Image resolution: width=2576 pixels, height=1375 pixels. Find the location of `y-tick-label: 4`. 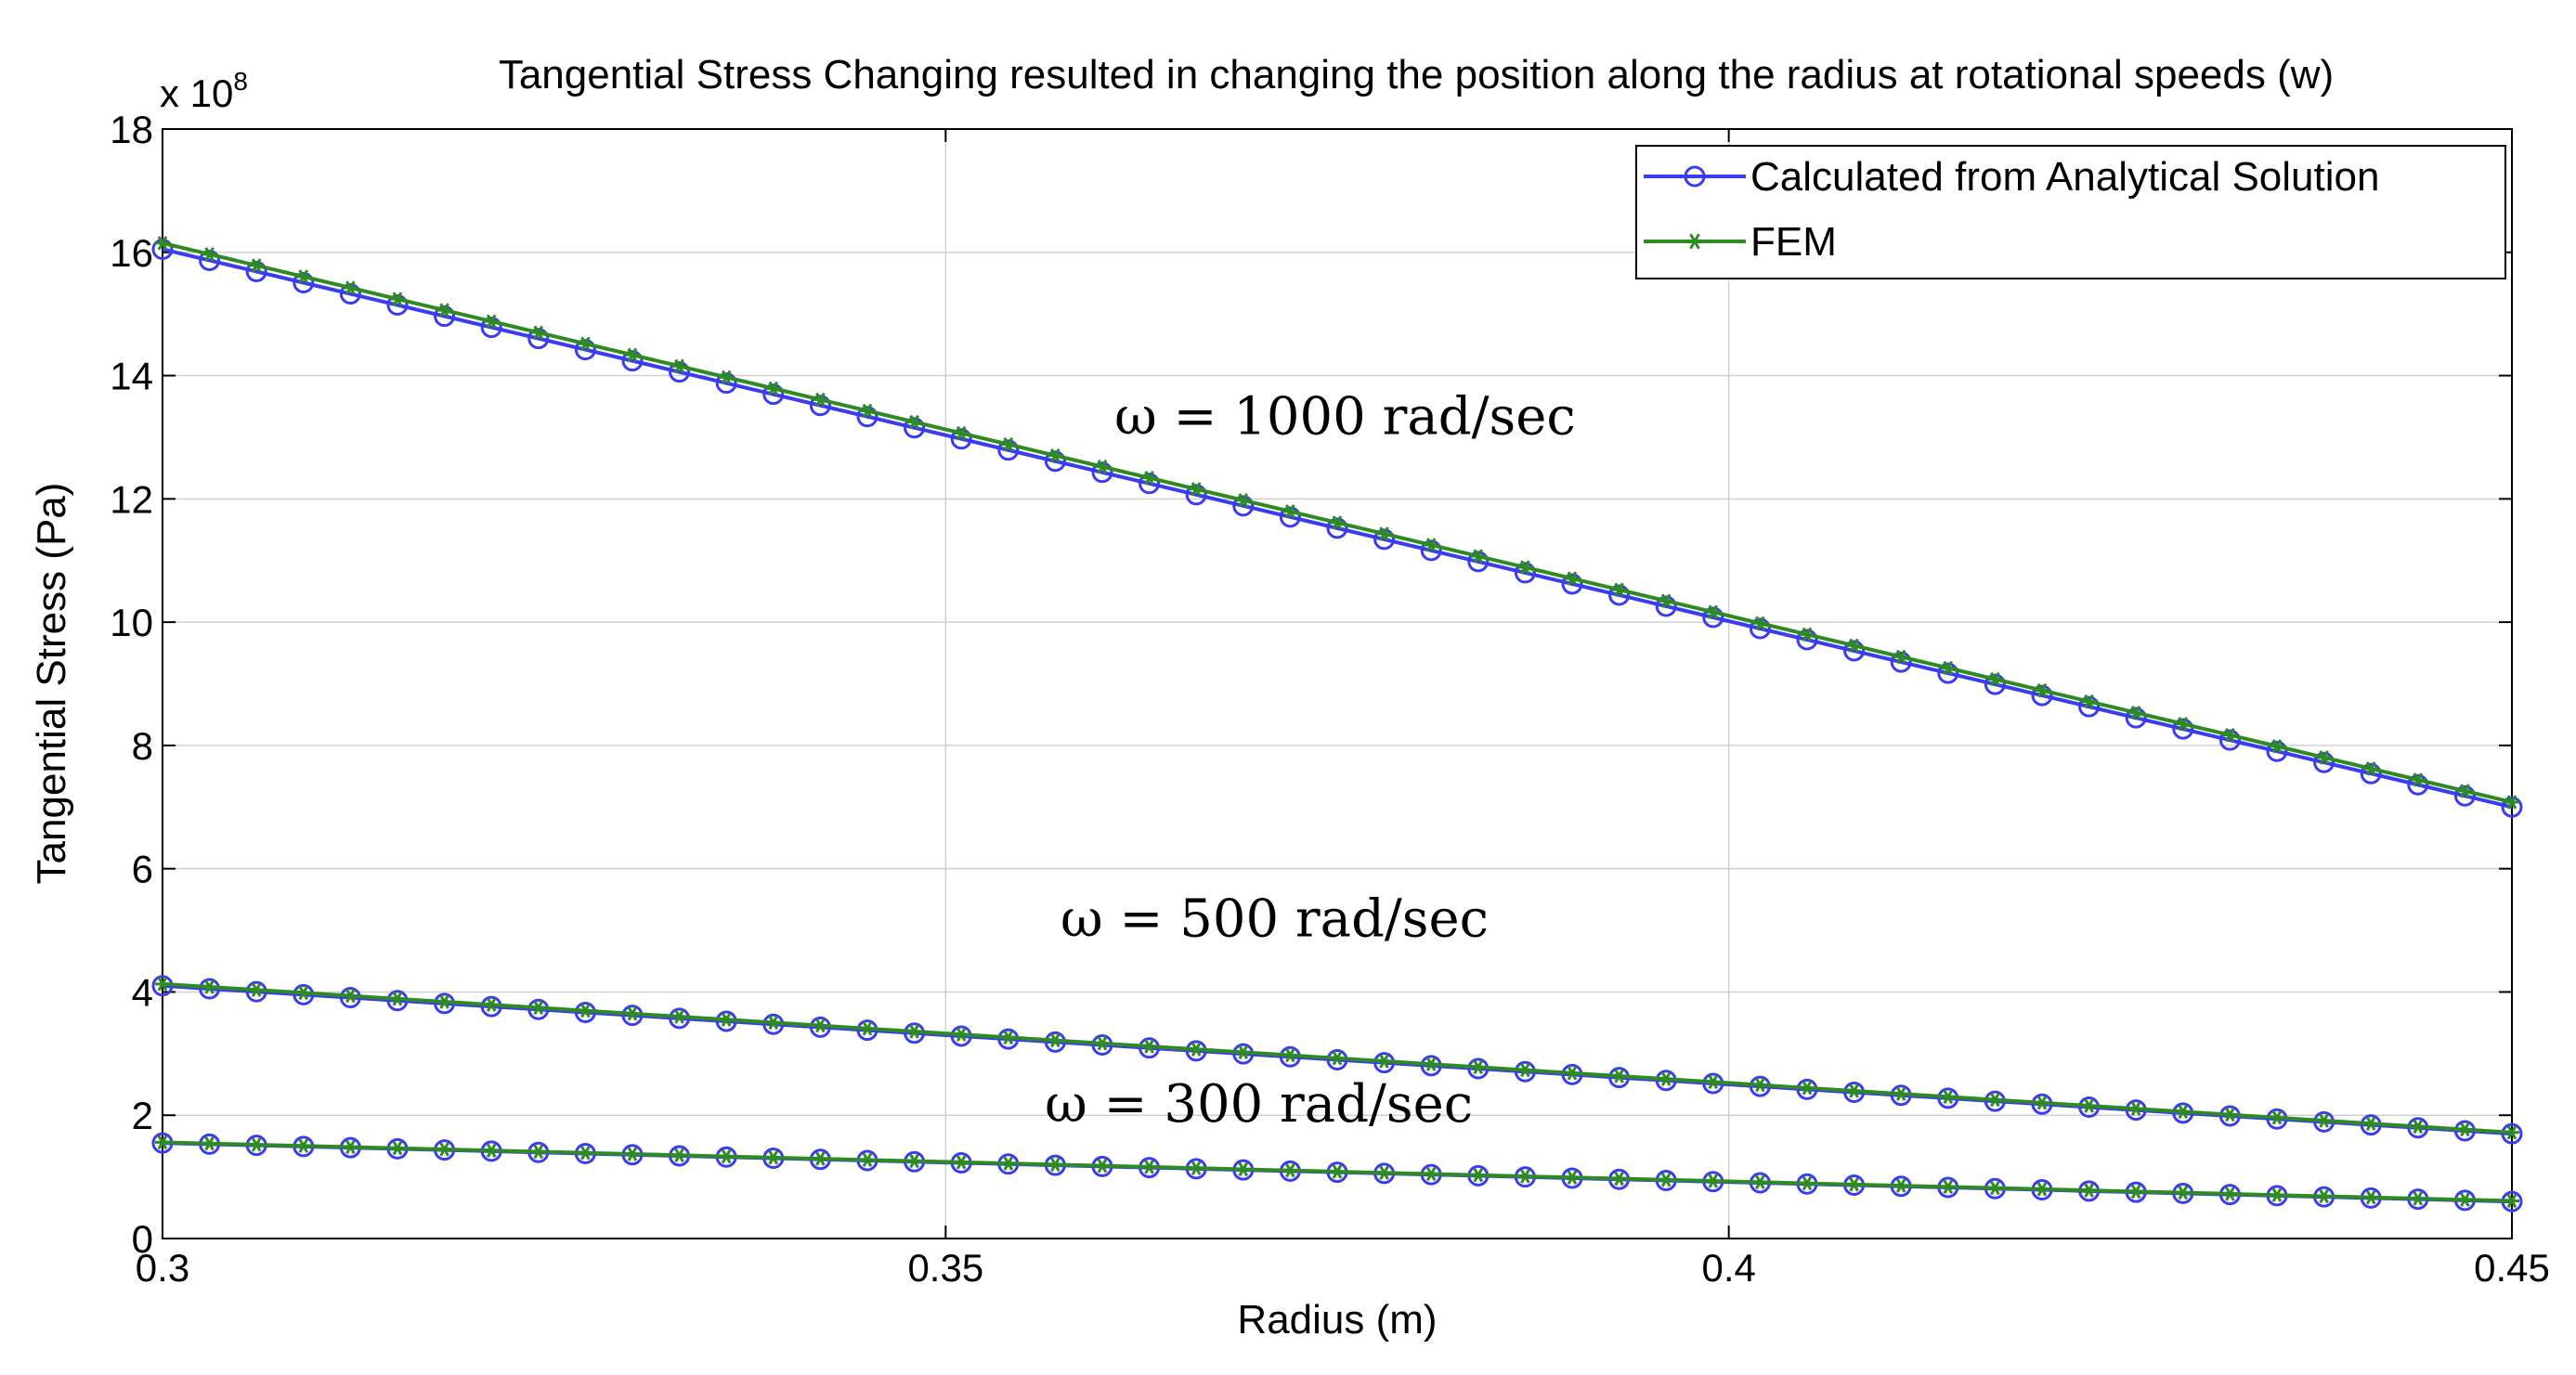

y-tick-label: 4 is located at coordinates (142, 992).